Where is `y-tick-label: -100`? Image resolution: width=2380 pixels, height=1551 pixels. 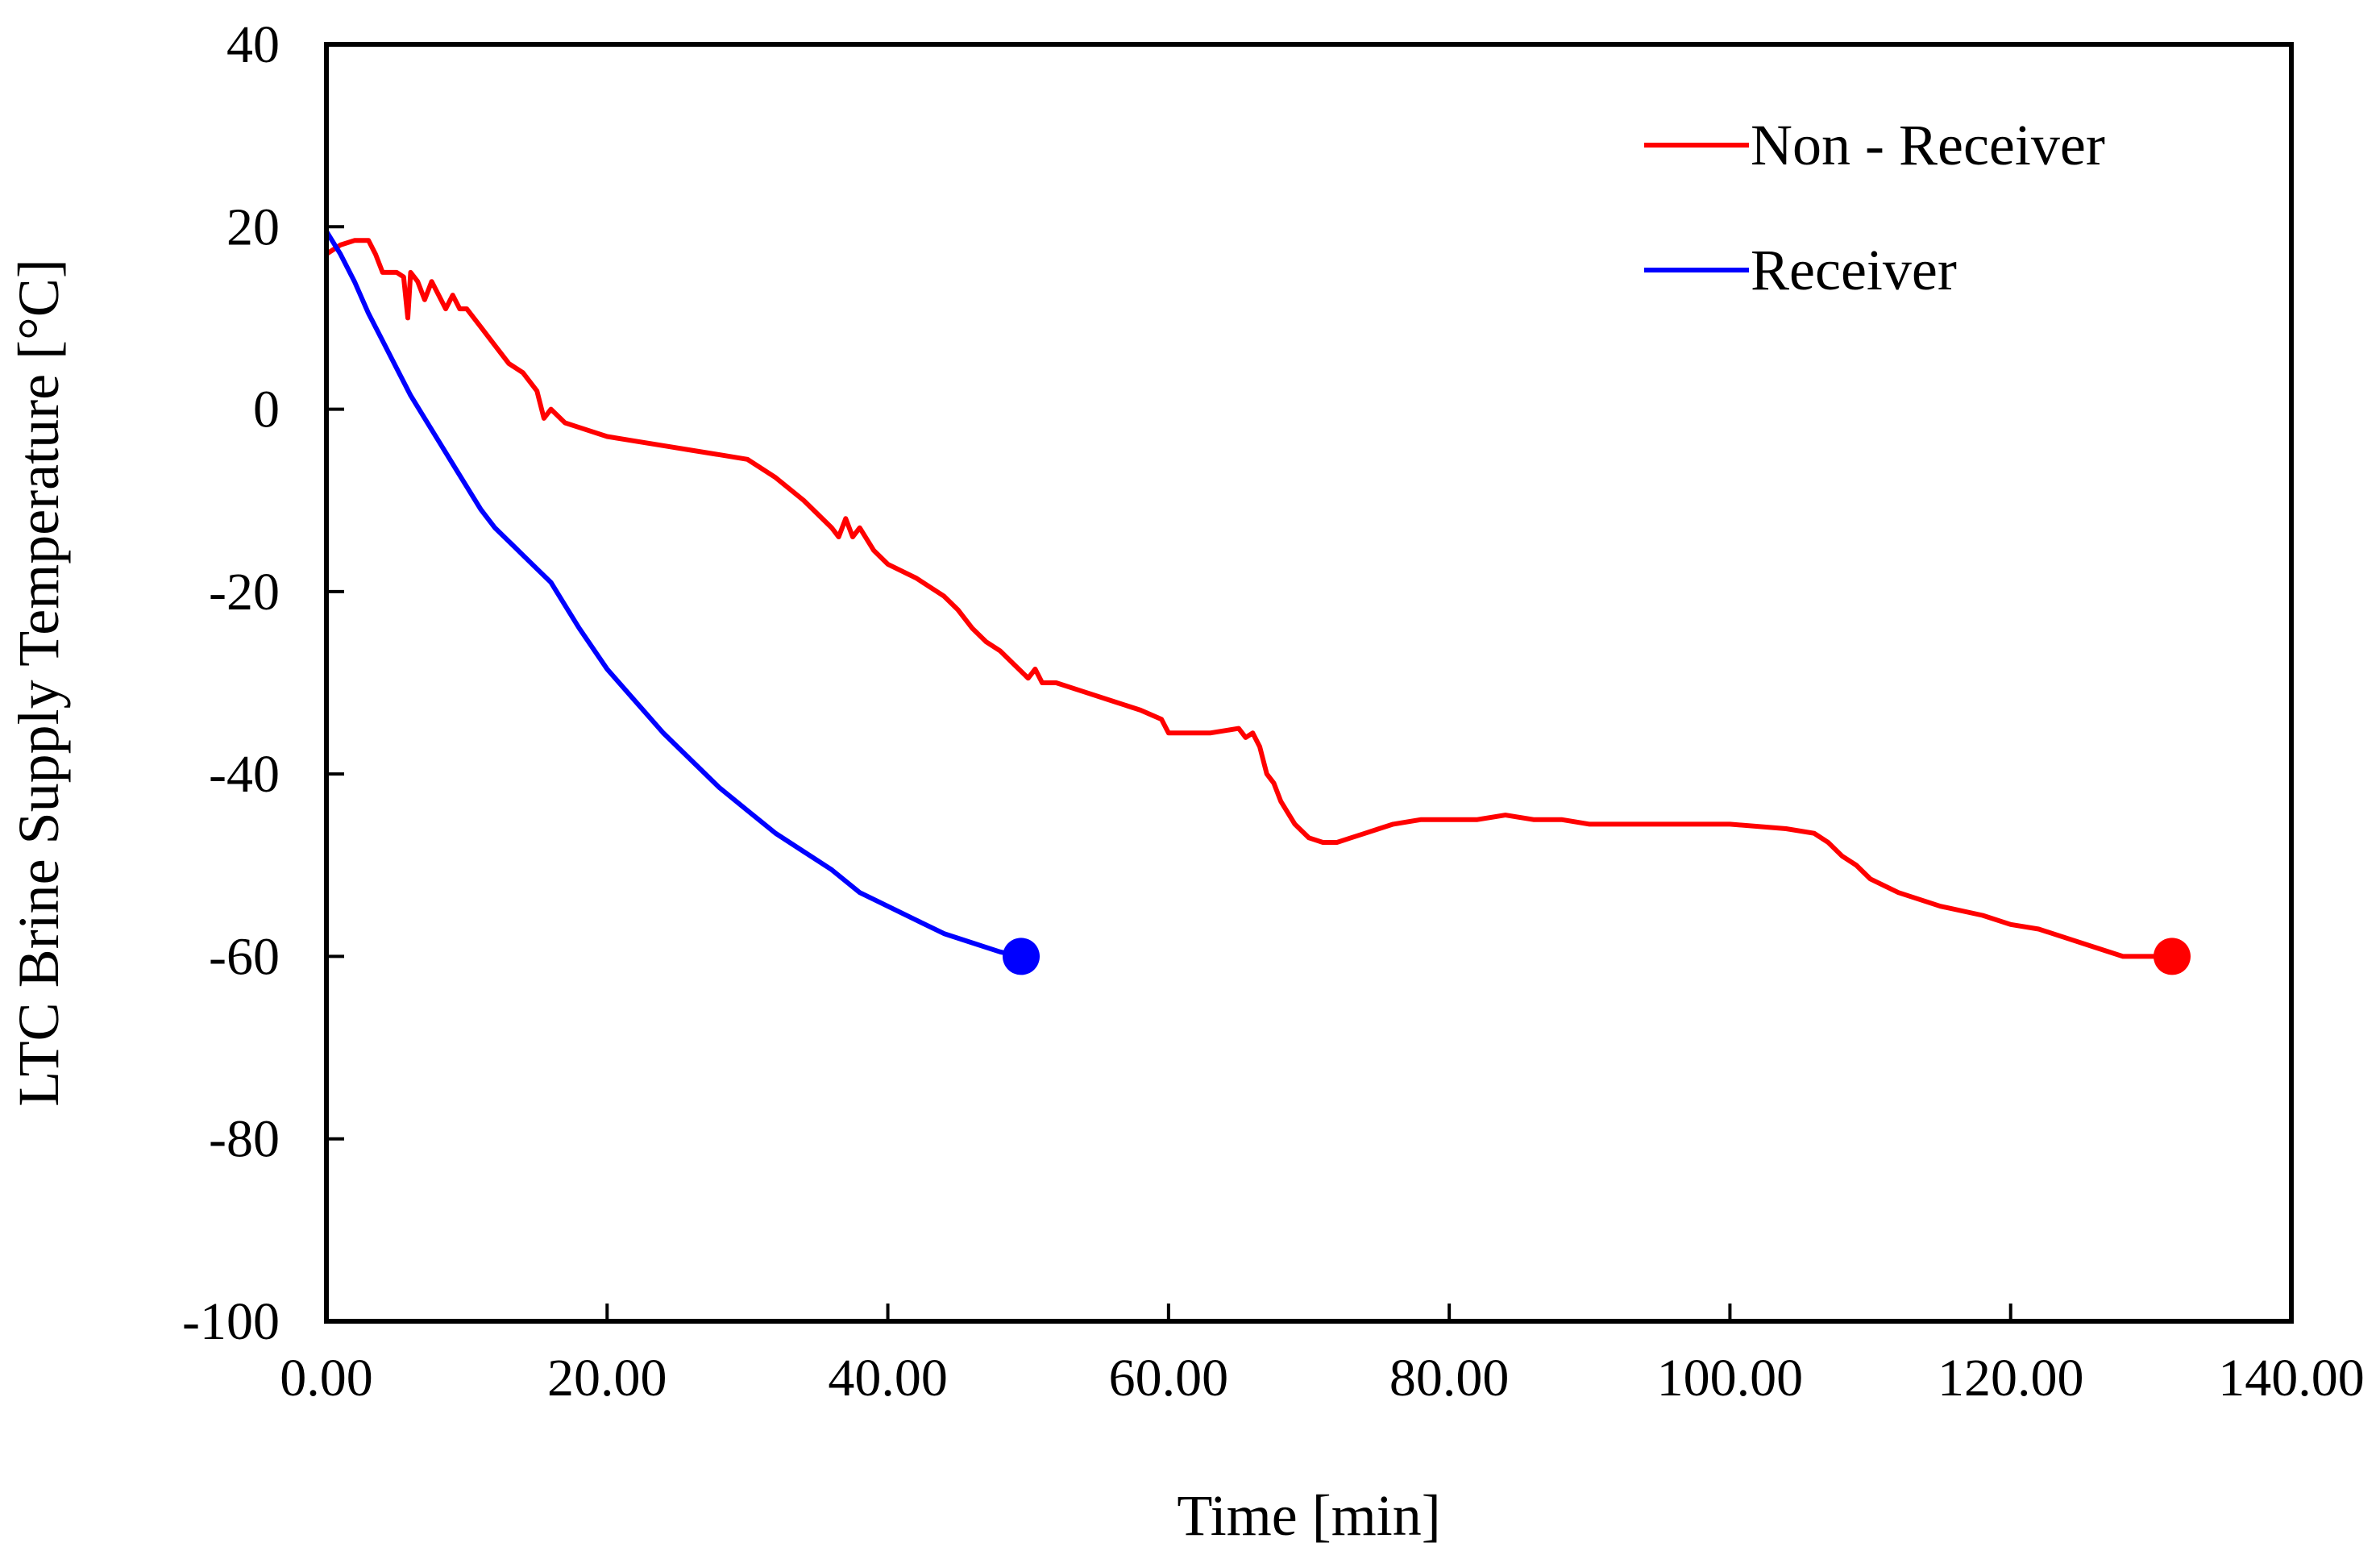 y-tick-label: -100 is located at coordinates (231, 1321).